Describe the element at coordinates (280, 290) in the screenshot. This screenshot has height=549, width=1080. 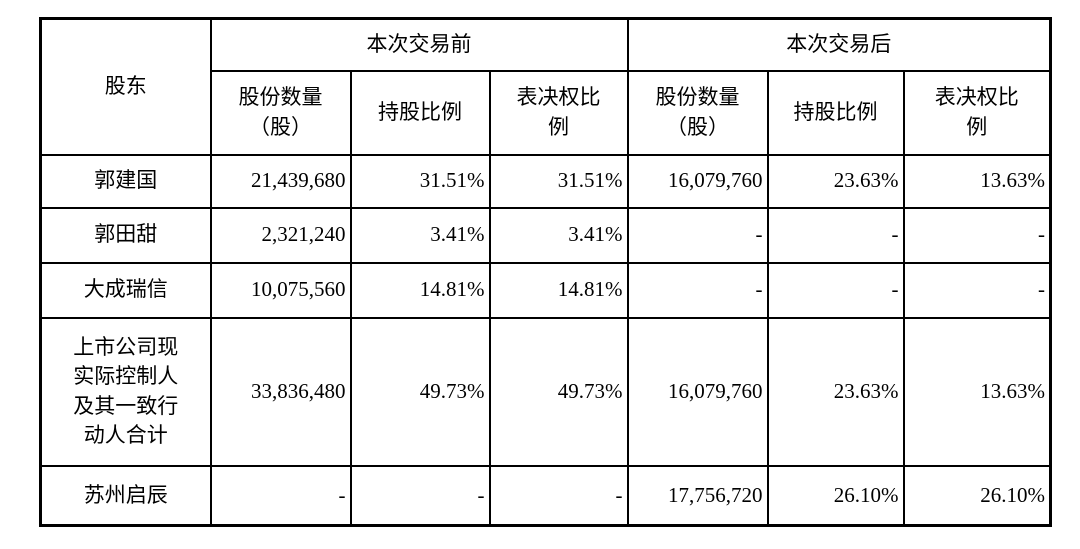
I see `table-cell: 10,075,560` at that location.